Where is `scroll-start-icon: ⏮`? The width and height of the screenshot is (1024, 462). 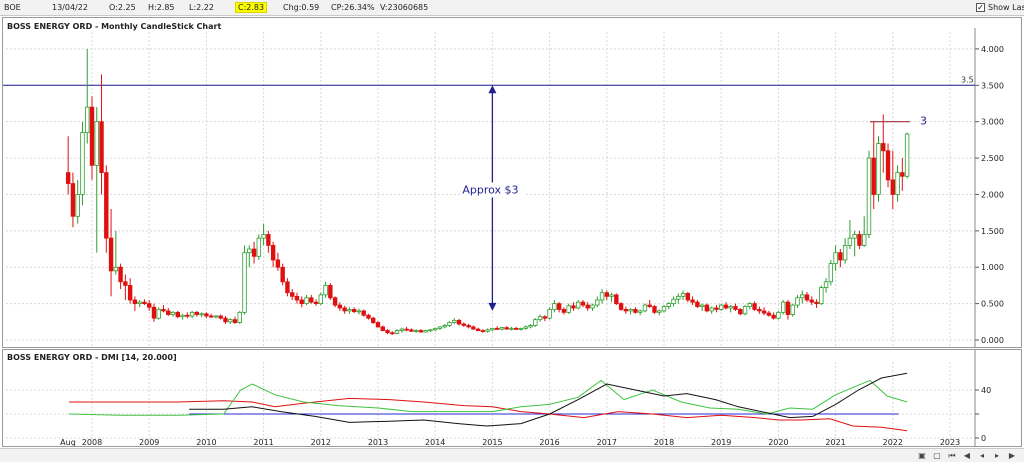 scroll-start-icon: ⏮ is located at coordinates (952, 455).